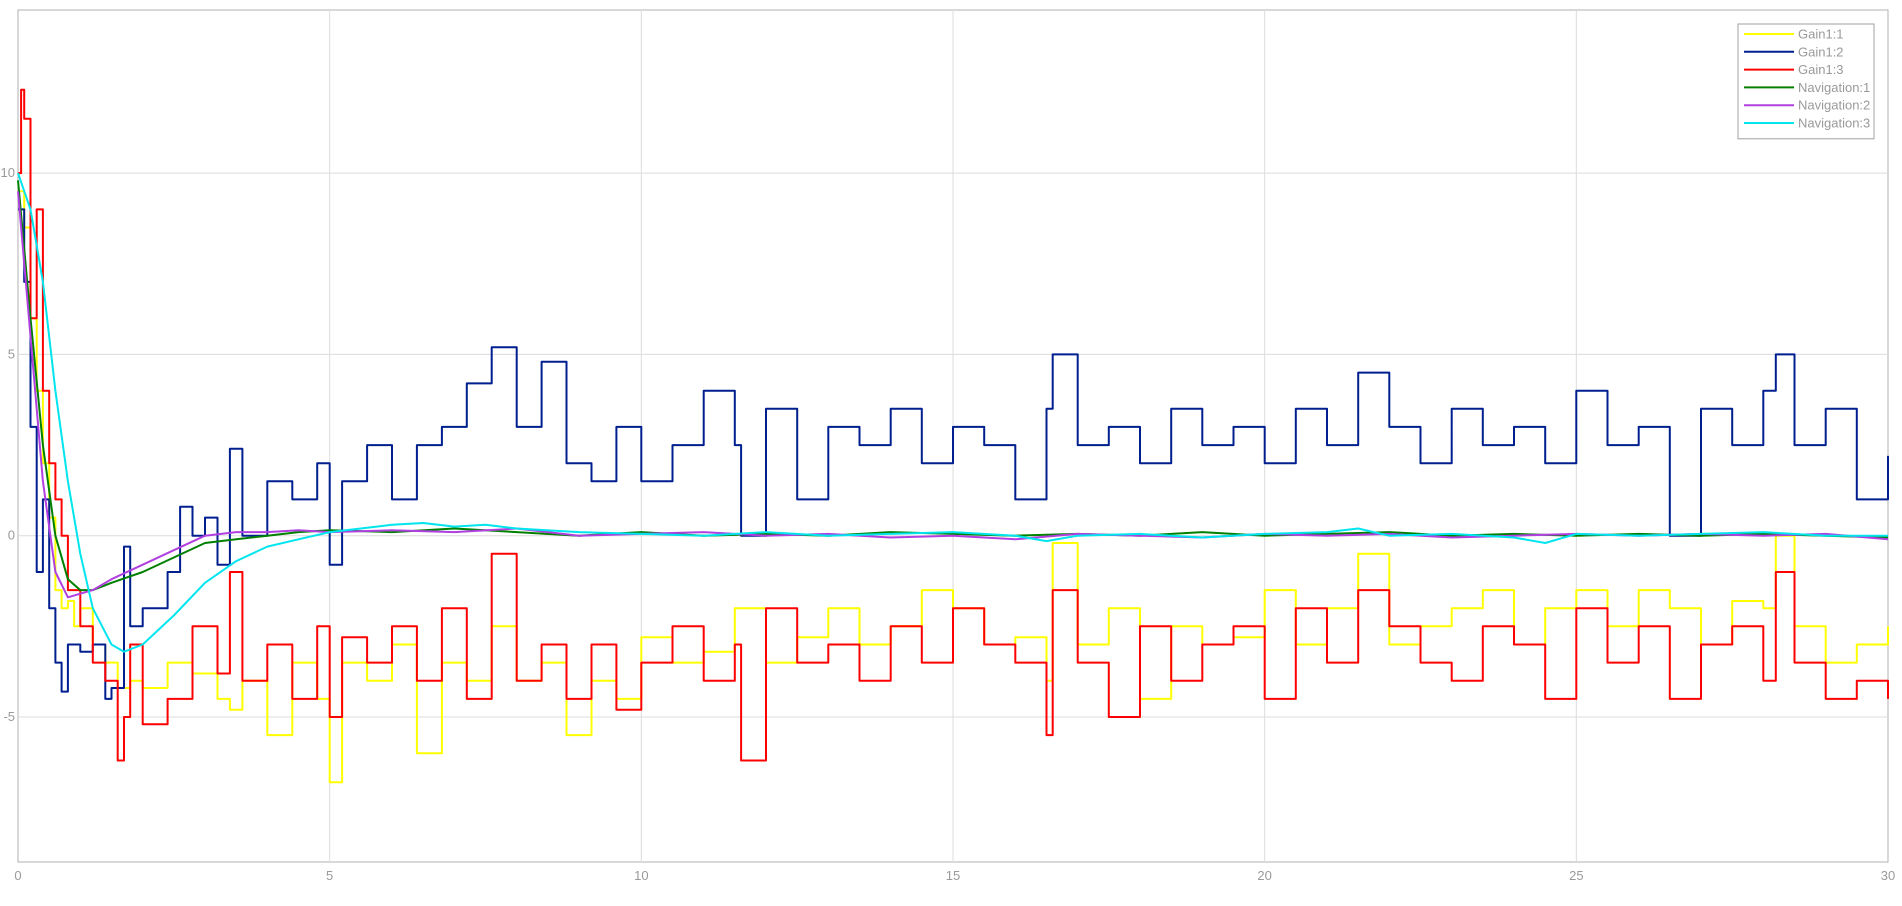  I want to click on x-tick-label: 30, so click(1888, 875).